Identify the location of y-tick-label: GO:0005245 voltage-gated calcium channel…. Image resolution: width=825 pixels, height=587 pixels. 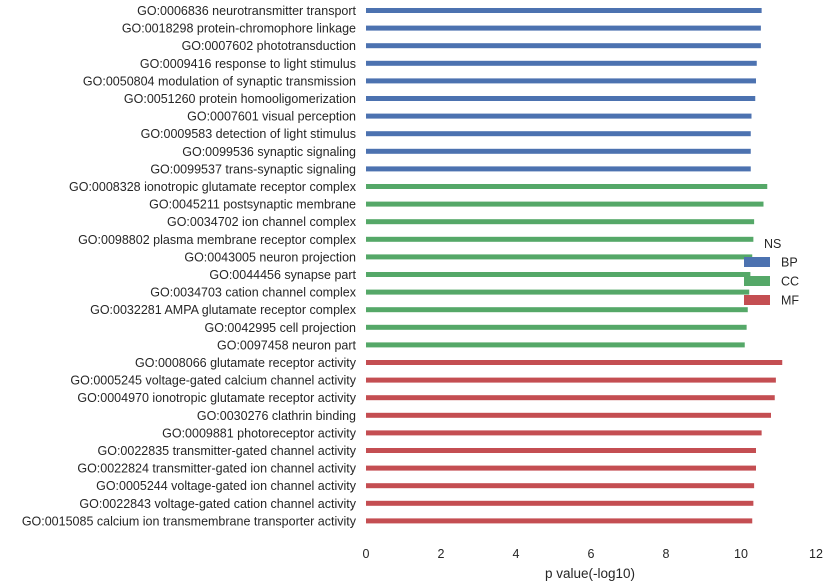
(213, 381).